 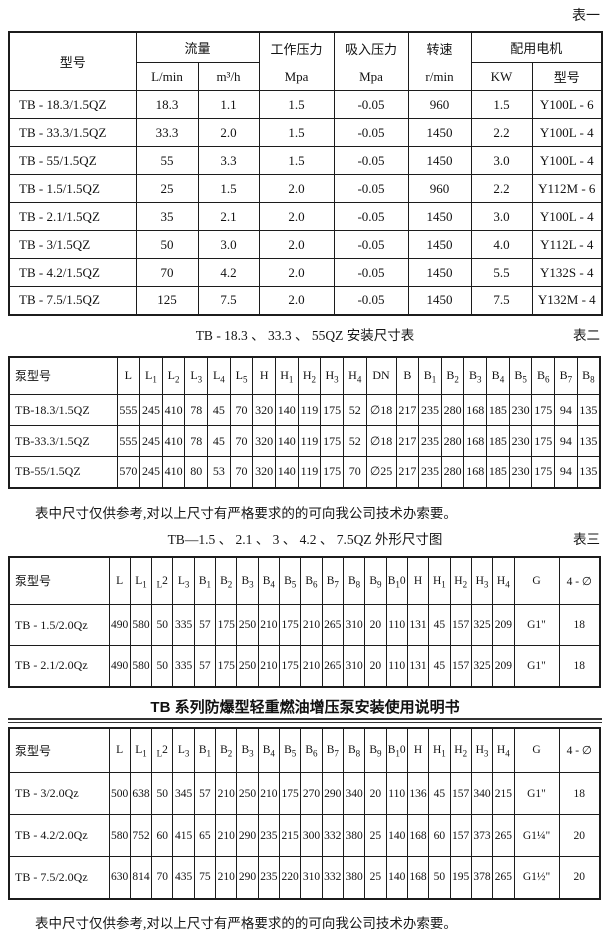 I want to click on cell-value: Y100L - 4, so click(x=567, y=160).